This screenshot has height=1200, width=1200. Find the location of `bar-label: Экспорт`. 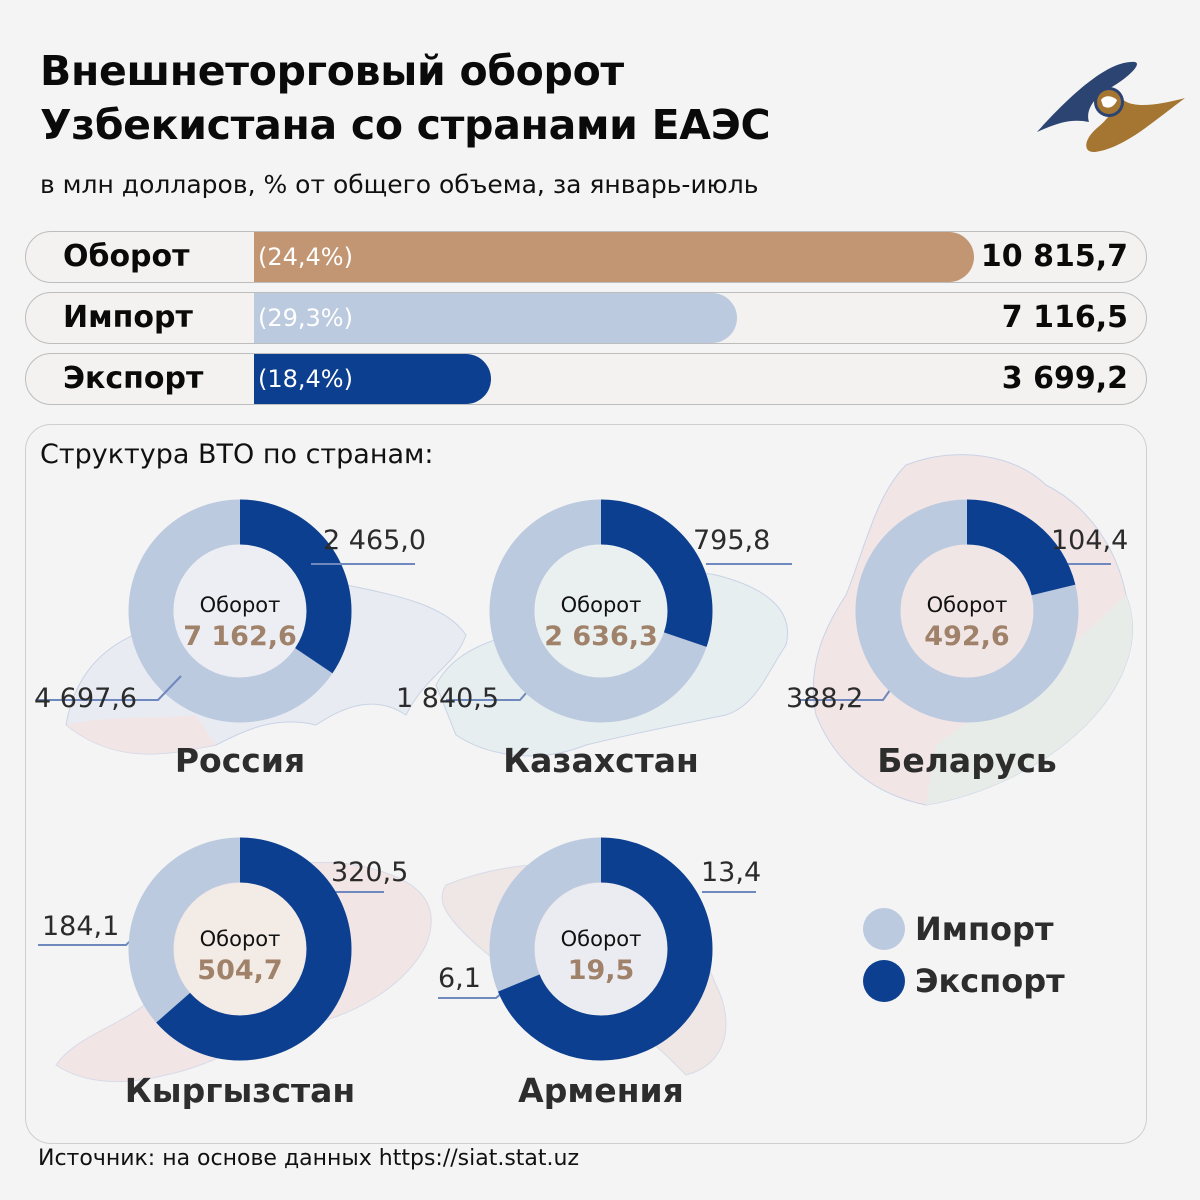

bar-label: Экспорт is located at coordinates (133, 378).